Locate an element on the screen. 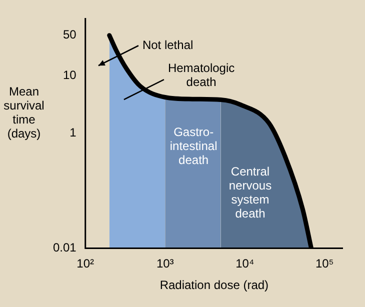  y-tick-label: 0.01 is located at coordinates (64, 247).